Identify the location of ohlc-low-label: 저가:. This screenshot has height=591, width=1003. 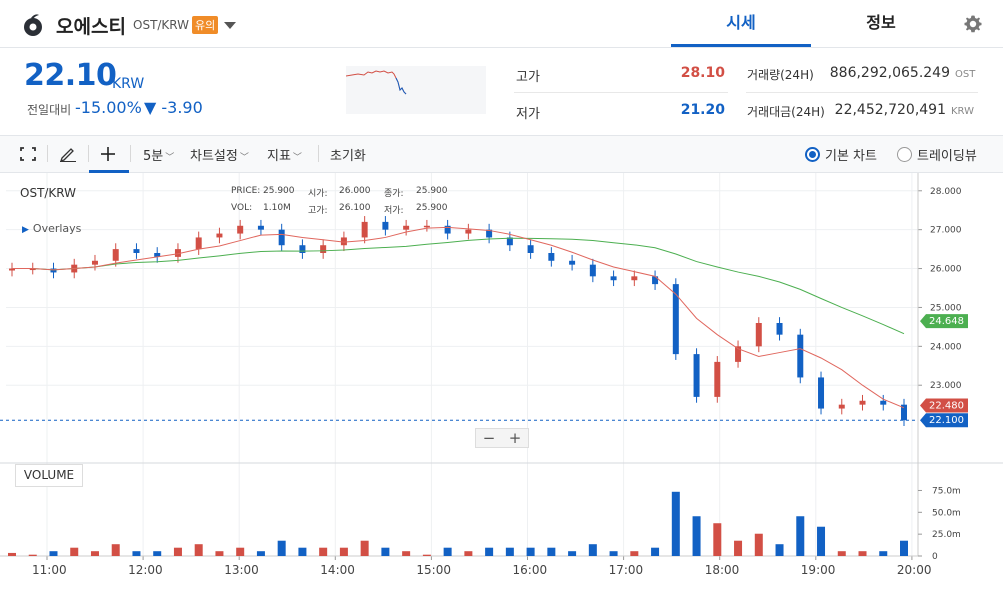
(394, 211).